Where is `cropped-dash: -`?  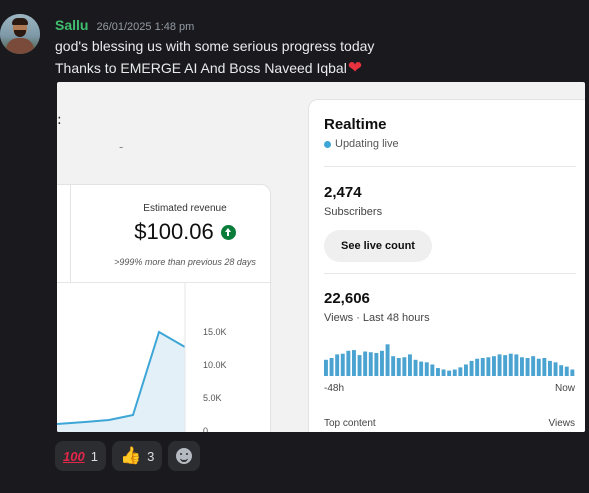 cropped-dash: - is located at coordinates (121, 147).